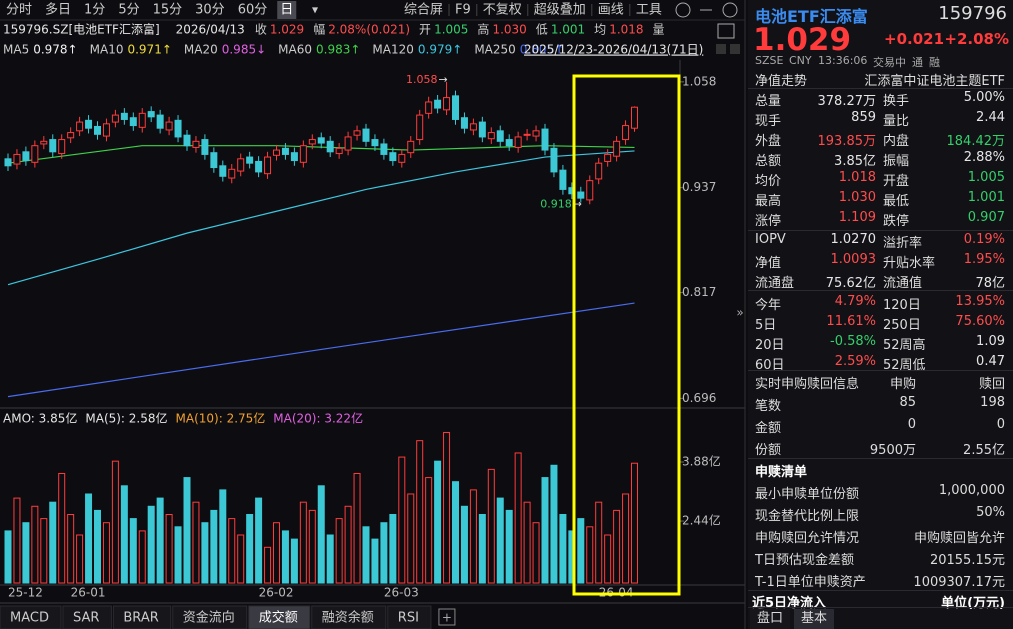 This screenshot has height=629, width=1013. Describe the element at coordinates (892, 450) in the screenshot. I see `creation-value: 9500万` at that location.